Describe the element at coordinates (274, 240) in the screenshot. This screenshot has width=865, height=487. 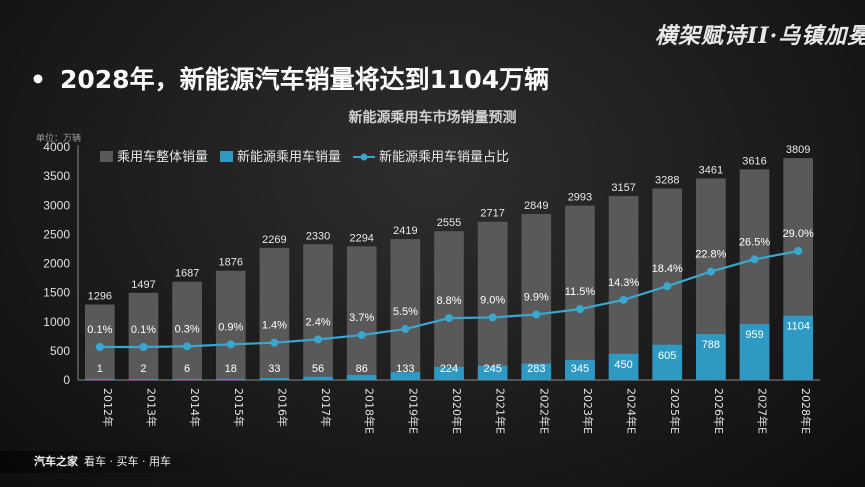
I see `total-sales-label: 2269` at that location.